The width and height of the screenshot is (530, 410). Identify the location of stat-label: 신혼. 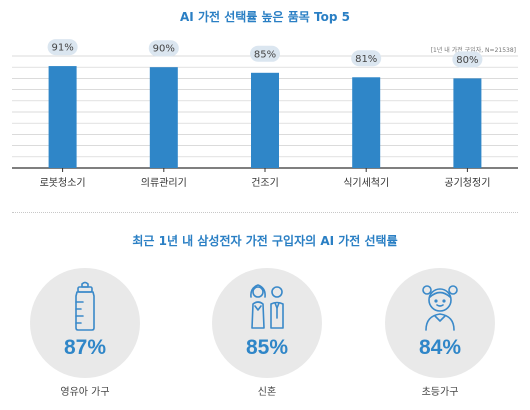
(267, 392).